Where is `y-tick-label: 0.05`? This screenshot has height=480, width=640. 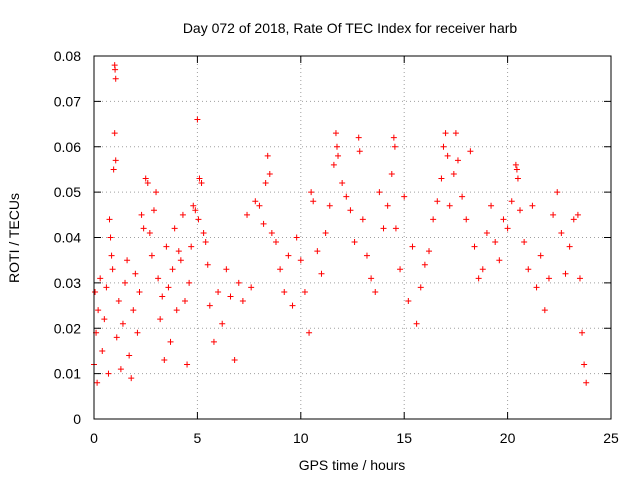
y-tick-label: 0.05 is located at coordinates (67, 192).